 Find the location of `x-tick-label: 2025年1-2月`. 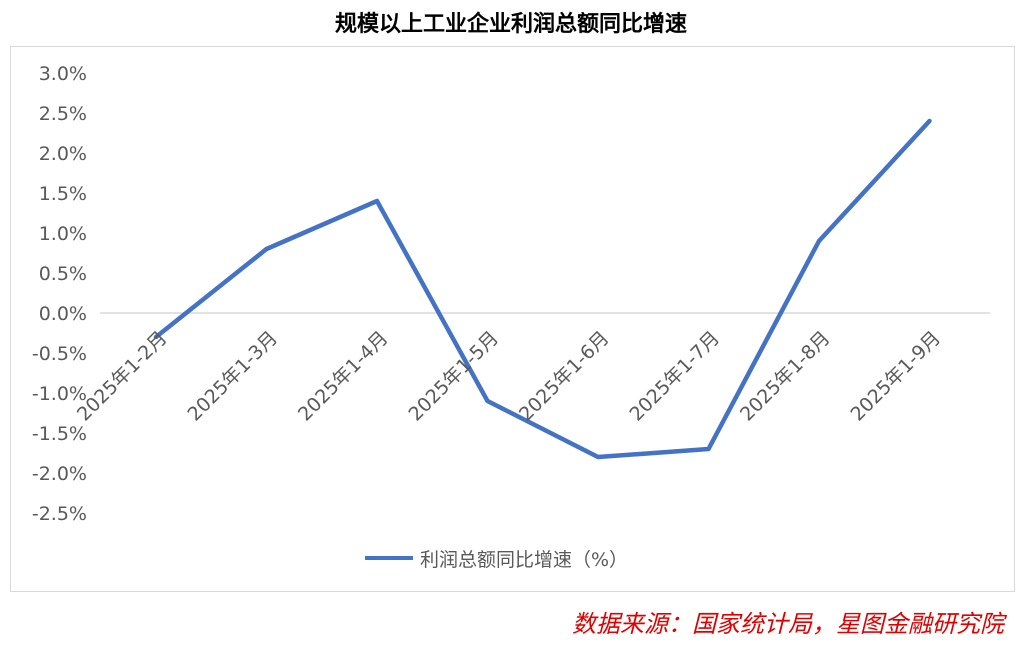

x-tick-label: 2025年1-2月 is located at coordinates (122, 376).